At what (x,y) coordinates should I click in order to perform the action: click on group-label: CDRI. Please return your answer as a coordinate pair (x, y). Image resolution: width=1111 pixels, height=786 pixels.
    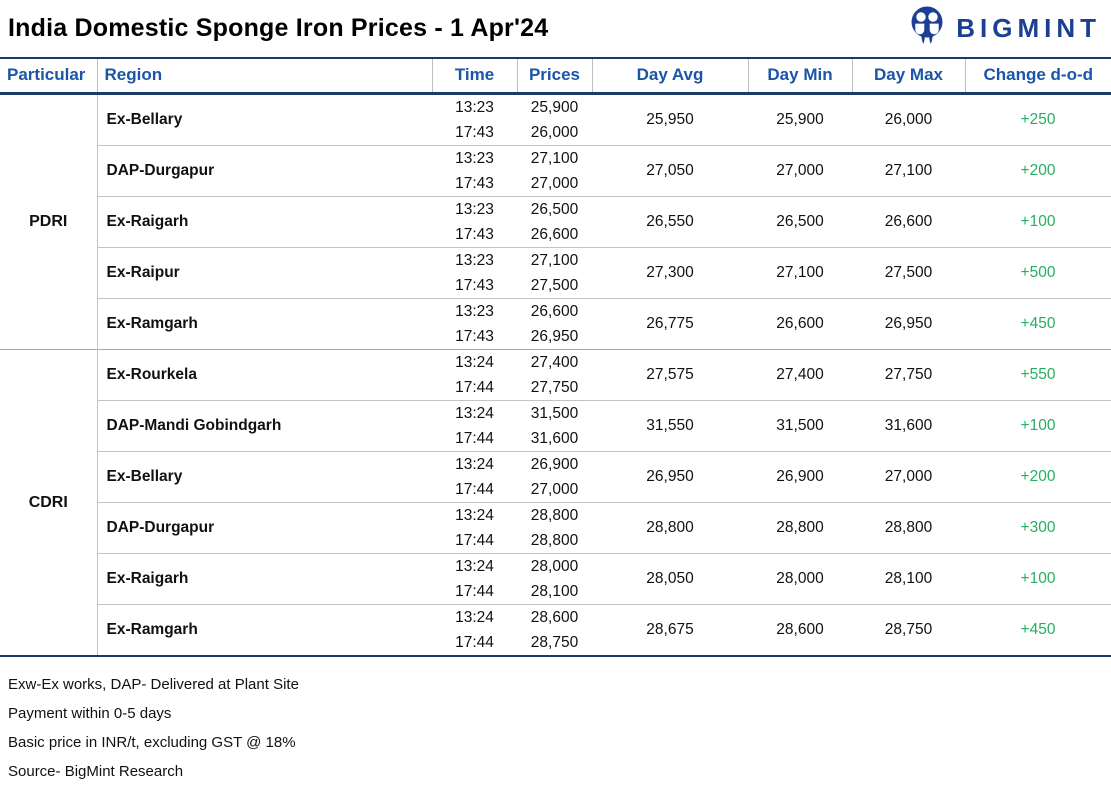
    Looking at the image, I should click on (49, 502).